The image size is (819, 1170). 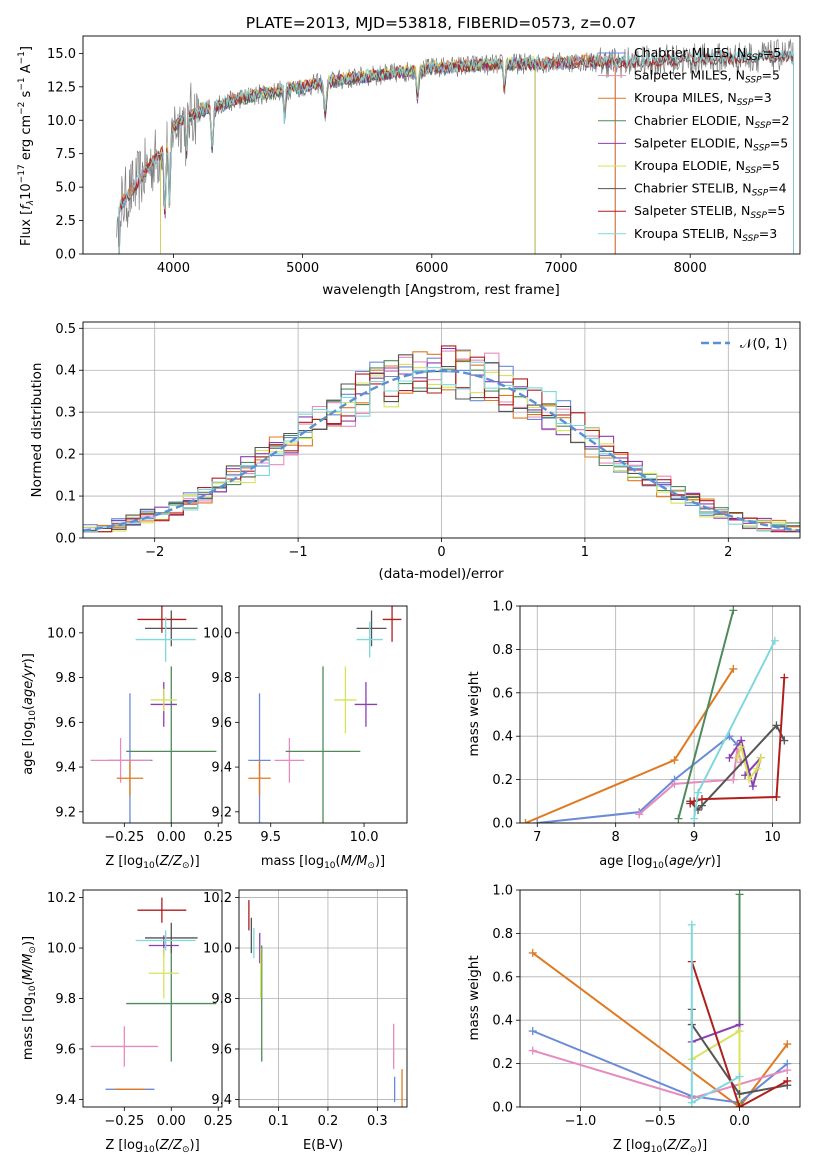 I want to click on legend-label-main: Chabrier MILES, N, so click(x=690, y=52).